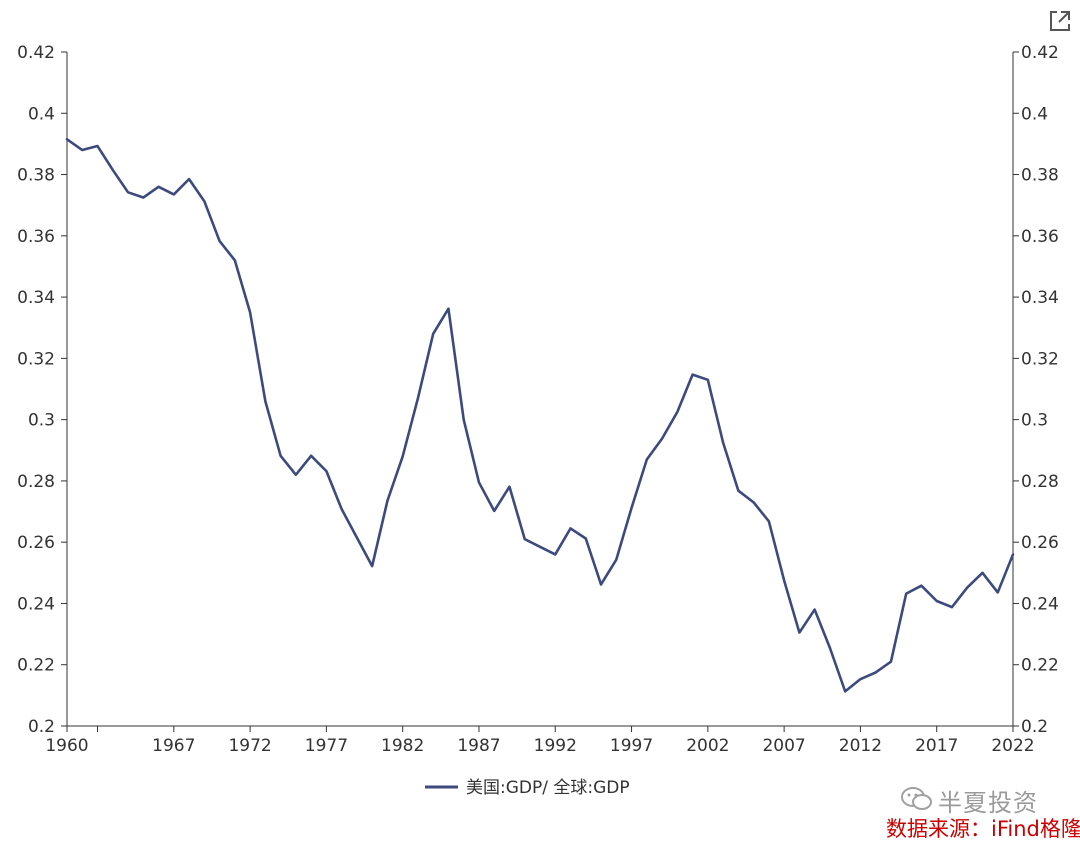  What do you see at coordinates (1040, 543) in the screenshot?
I see `right-y-tick-label: 0.26` at bounding box center [1040, 543].